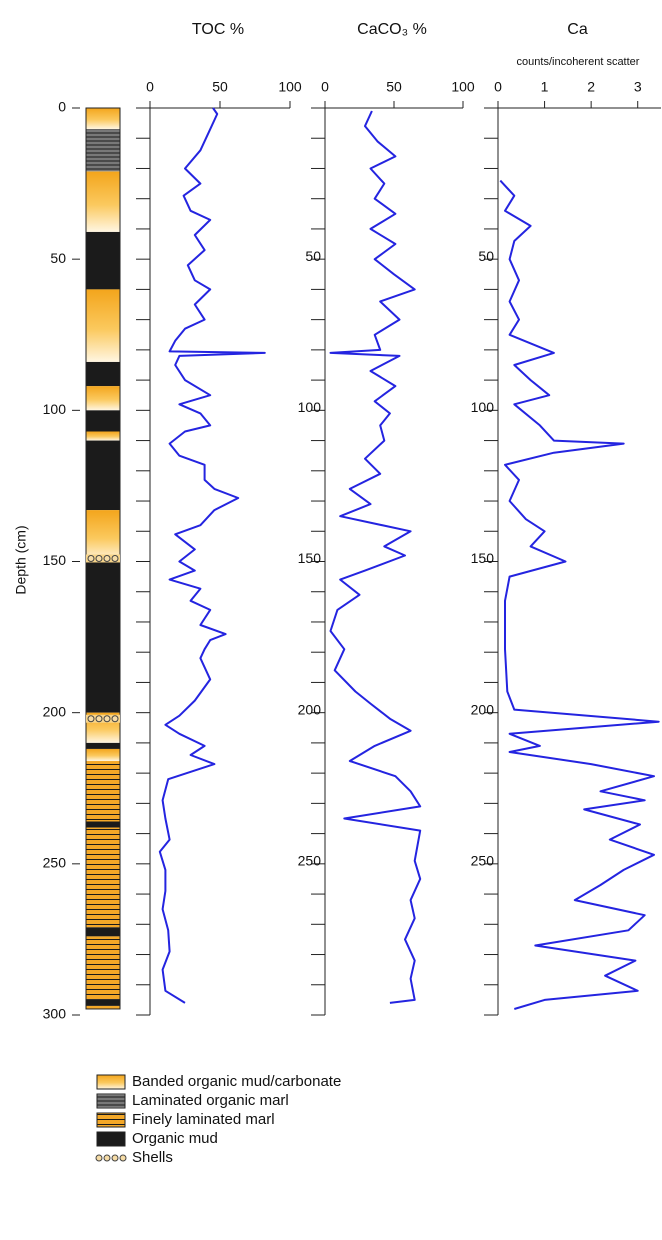  What do you see at coordinates (591, 87) in the screenshot?
I see `x-tick-label: 2` at bounding box center [591, 87].